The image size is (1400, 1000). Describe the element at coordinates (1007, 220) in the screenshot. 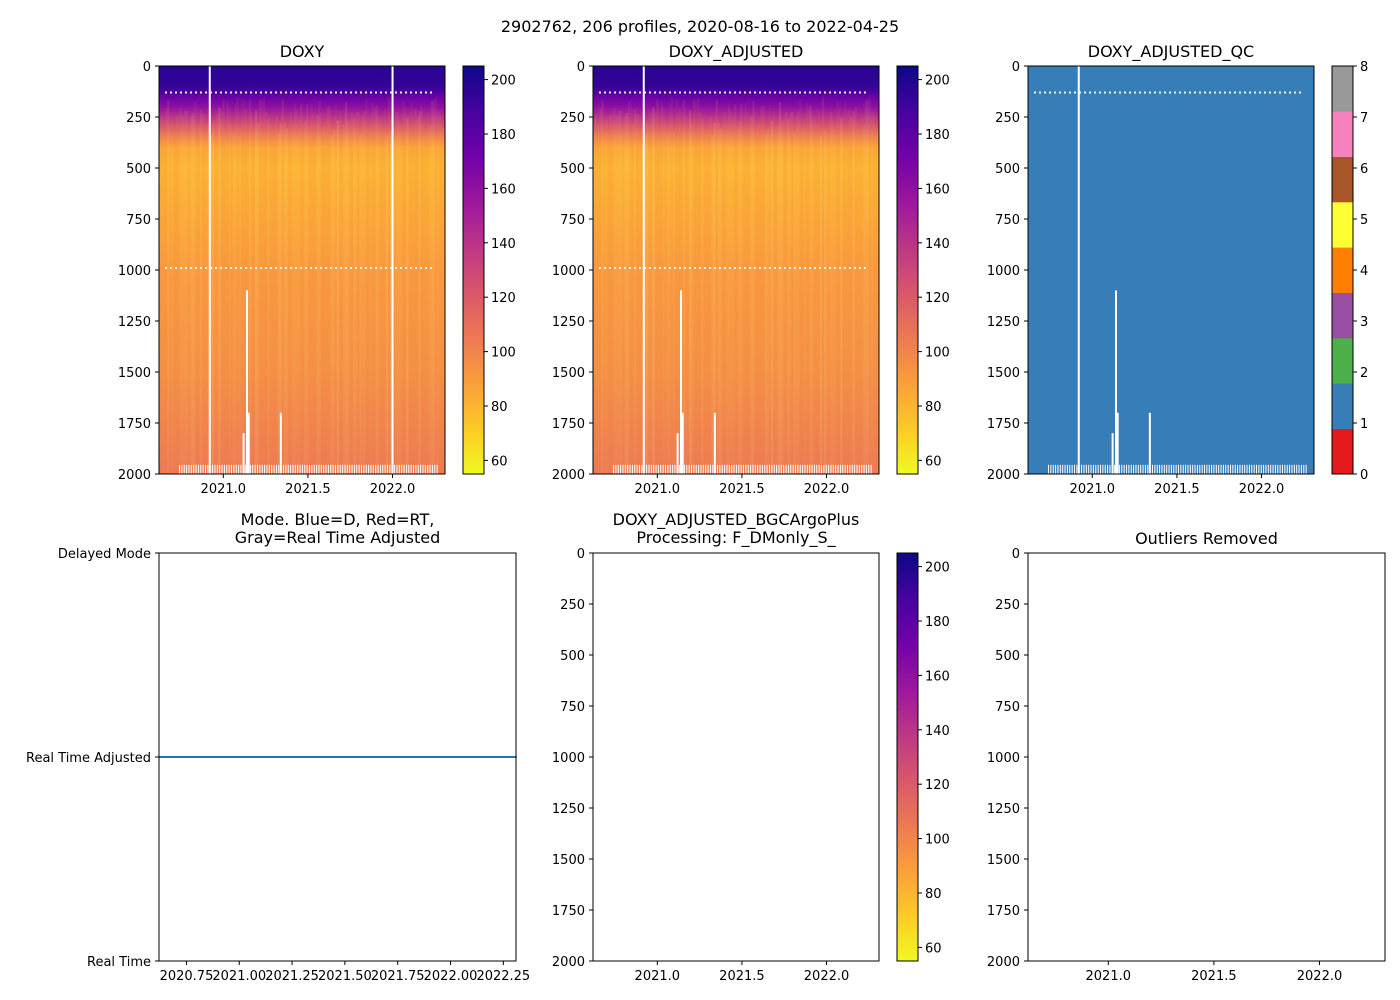

I see `doxy-adjusted-qc-ytick-label: 750` at that location.